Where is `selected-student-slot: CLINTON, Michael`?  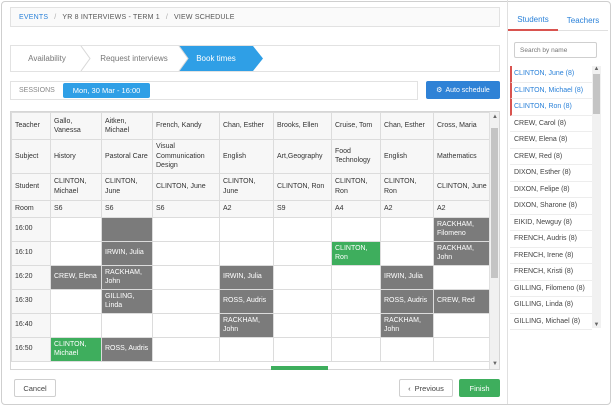
selected-student-slot: CLINTON, Michael is located at coordinates (76, 349).